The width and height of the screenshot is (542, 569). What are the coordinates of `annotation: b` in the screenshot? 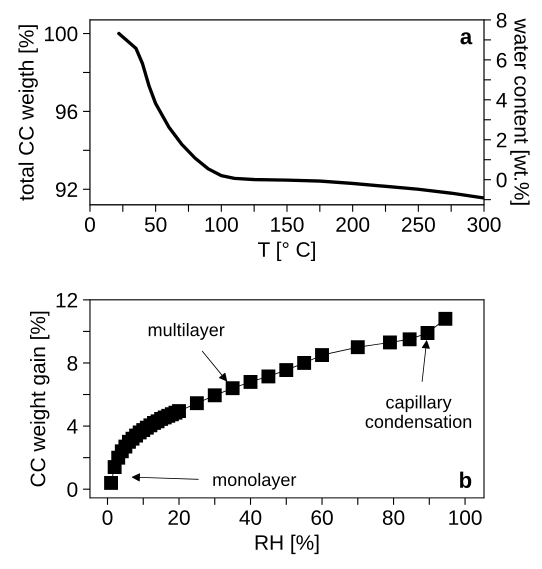 It's located at (466, 480).